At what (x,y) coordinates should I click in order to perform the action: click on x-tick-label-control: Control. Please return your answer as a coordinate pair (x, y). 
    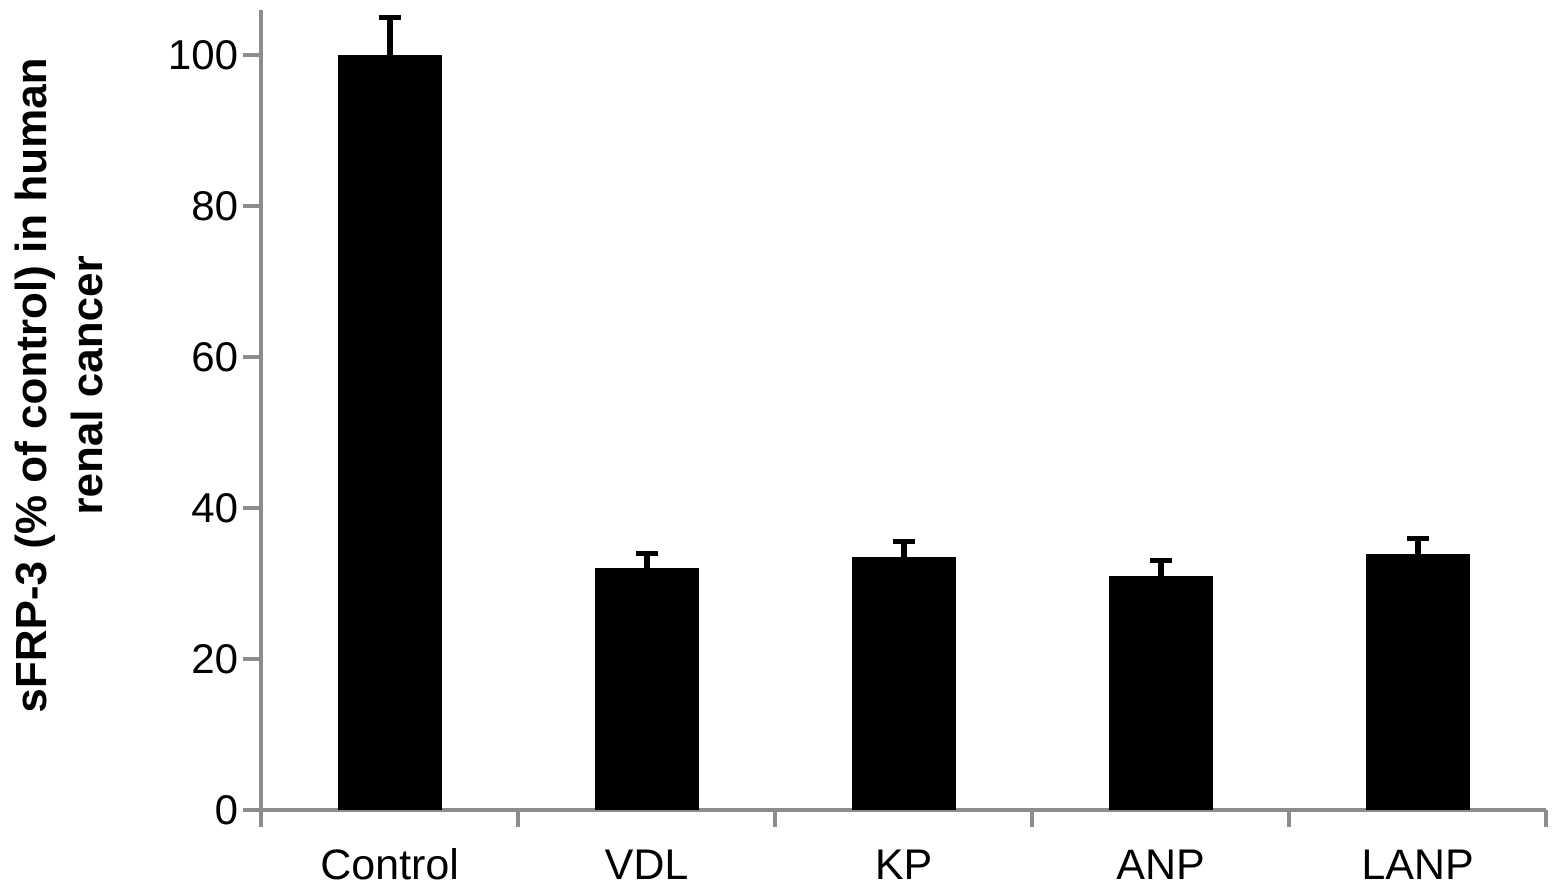
    Looking at the image, I should click on (389, 865).